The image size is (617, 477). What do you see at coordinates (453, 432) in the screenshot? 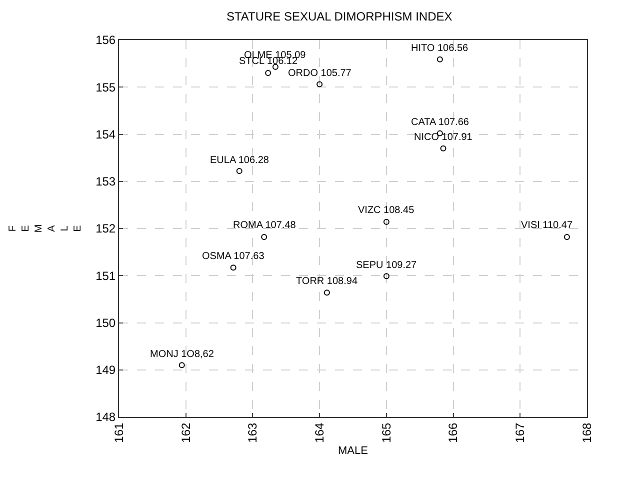
I see `x-tick-label: 166` at bounding box center [453, 432].